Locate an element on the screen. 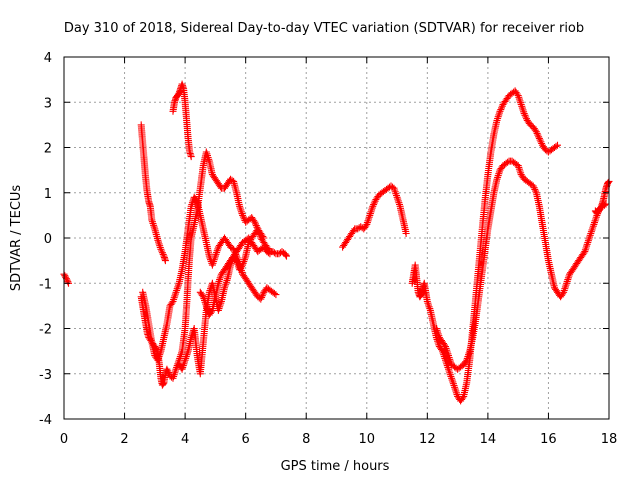 The width and height of the screenshot is (640, 480). series-s5 is located at coordinates (209, 278).